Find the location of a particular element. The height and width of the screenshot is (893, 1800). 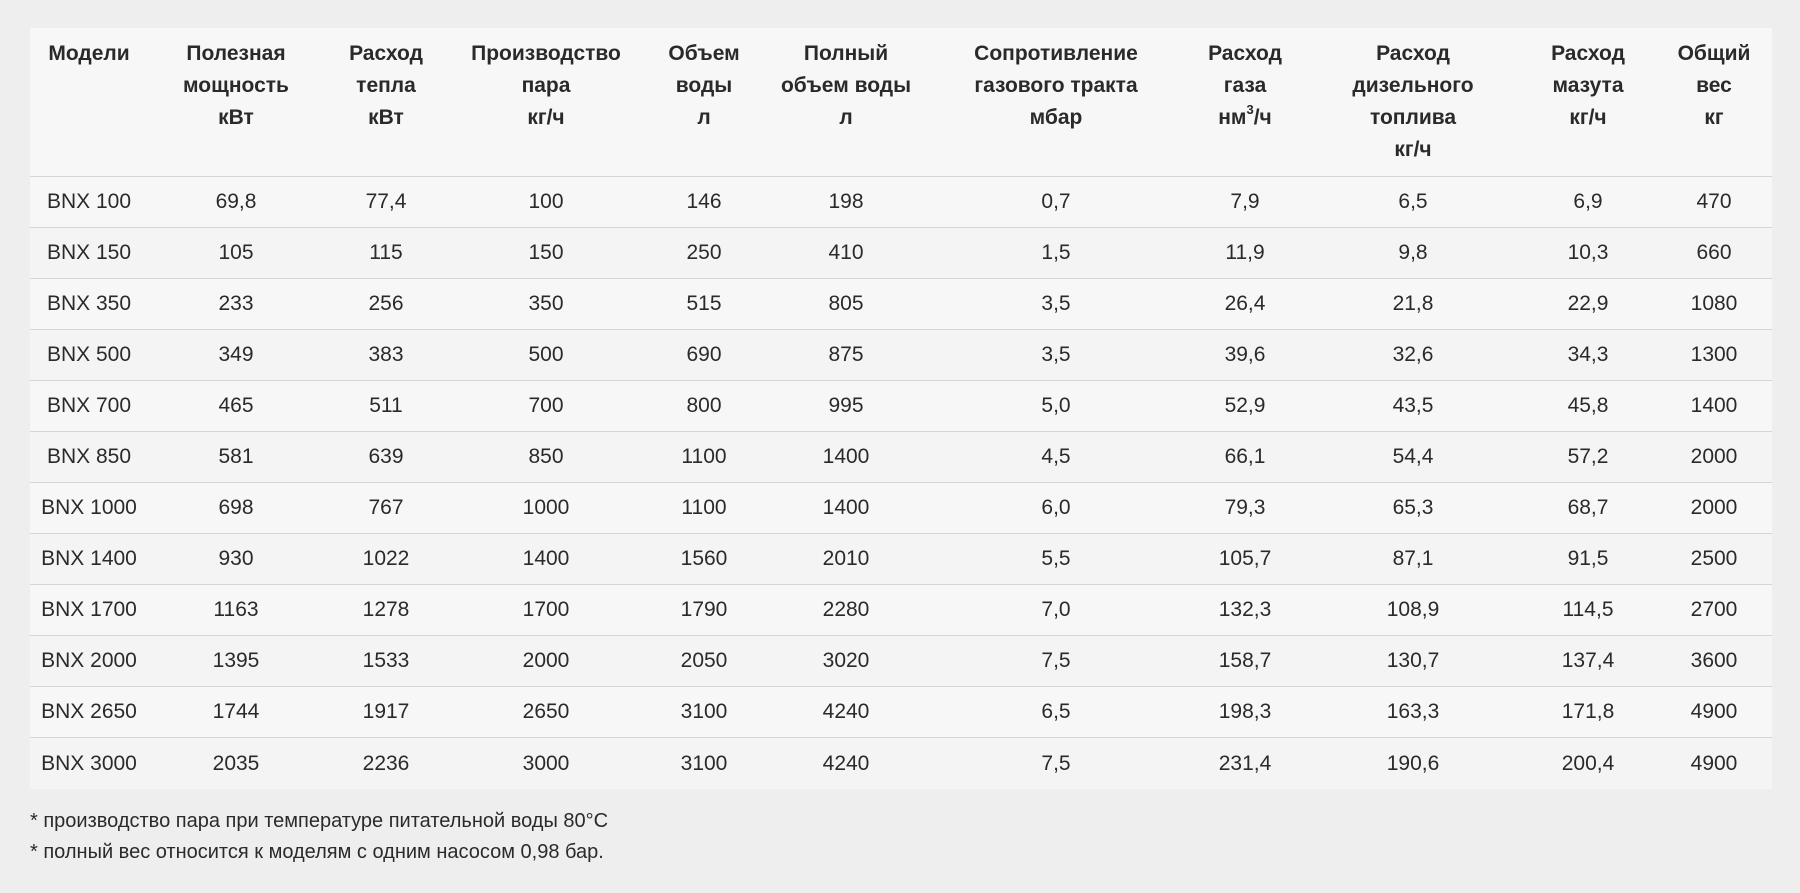

header-cell-steam-output: Производство пара кг/ч is located at coordinates (546, 102).